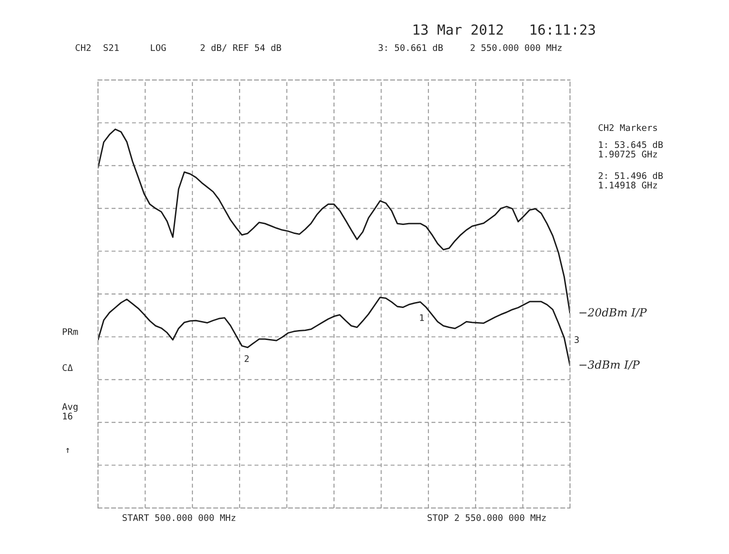 Image resolution: width=729 pixels, height=554 pixels. What do you see at coordinates (410, 48) in the screenshot?
I see `text: 3: 50.661 dB` at bounding box center [410, 48].